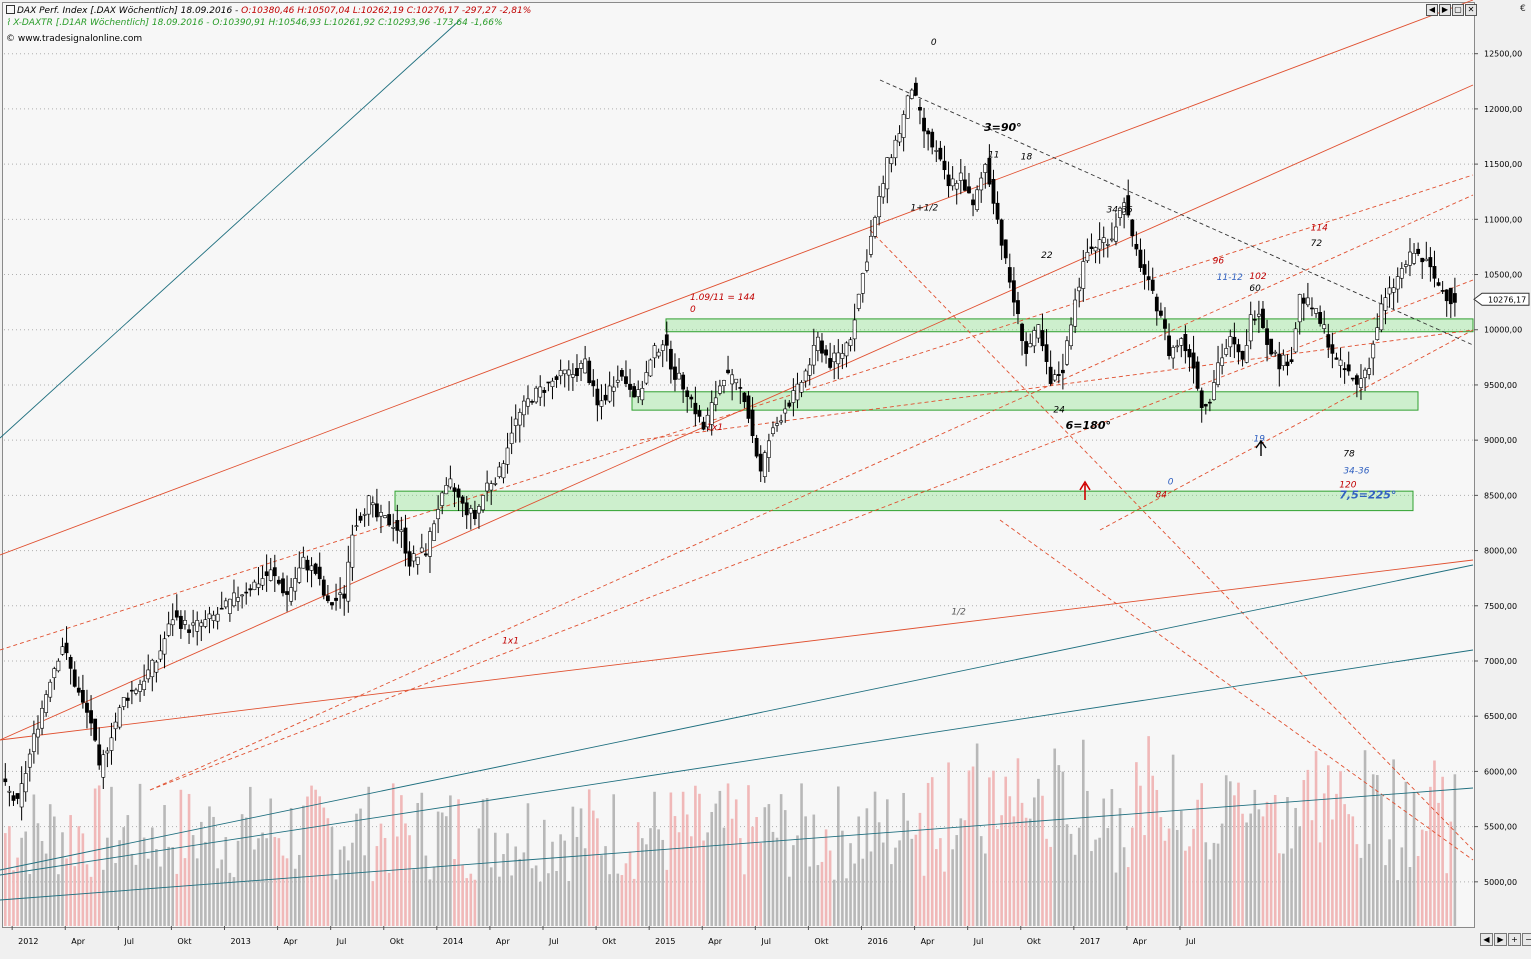 This screenshot has height=959, width=1531. I want to click on zoom-icon: ▢, so click(1458, 10).